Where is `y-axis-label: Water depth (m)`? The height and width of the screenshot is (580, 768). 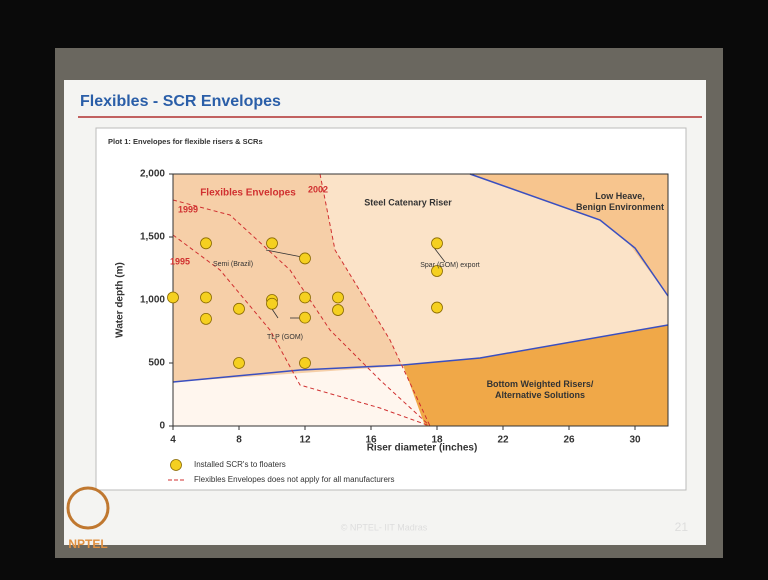 y-axis-label: Water depth (m) is located at coordinates (120, 300).